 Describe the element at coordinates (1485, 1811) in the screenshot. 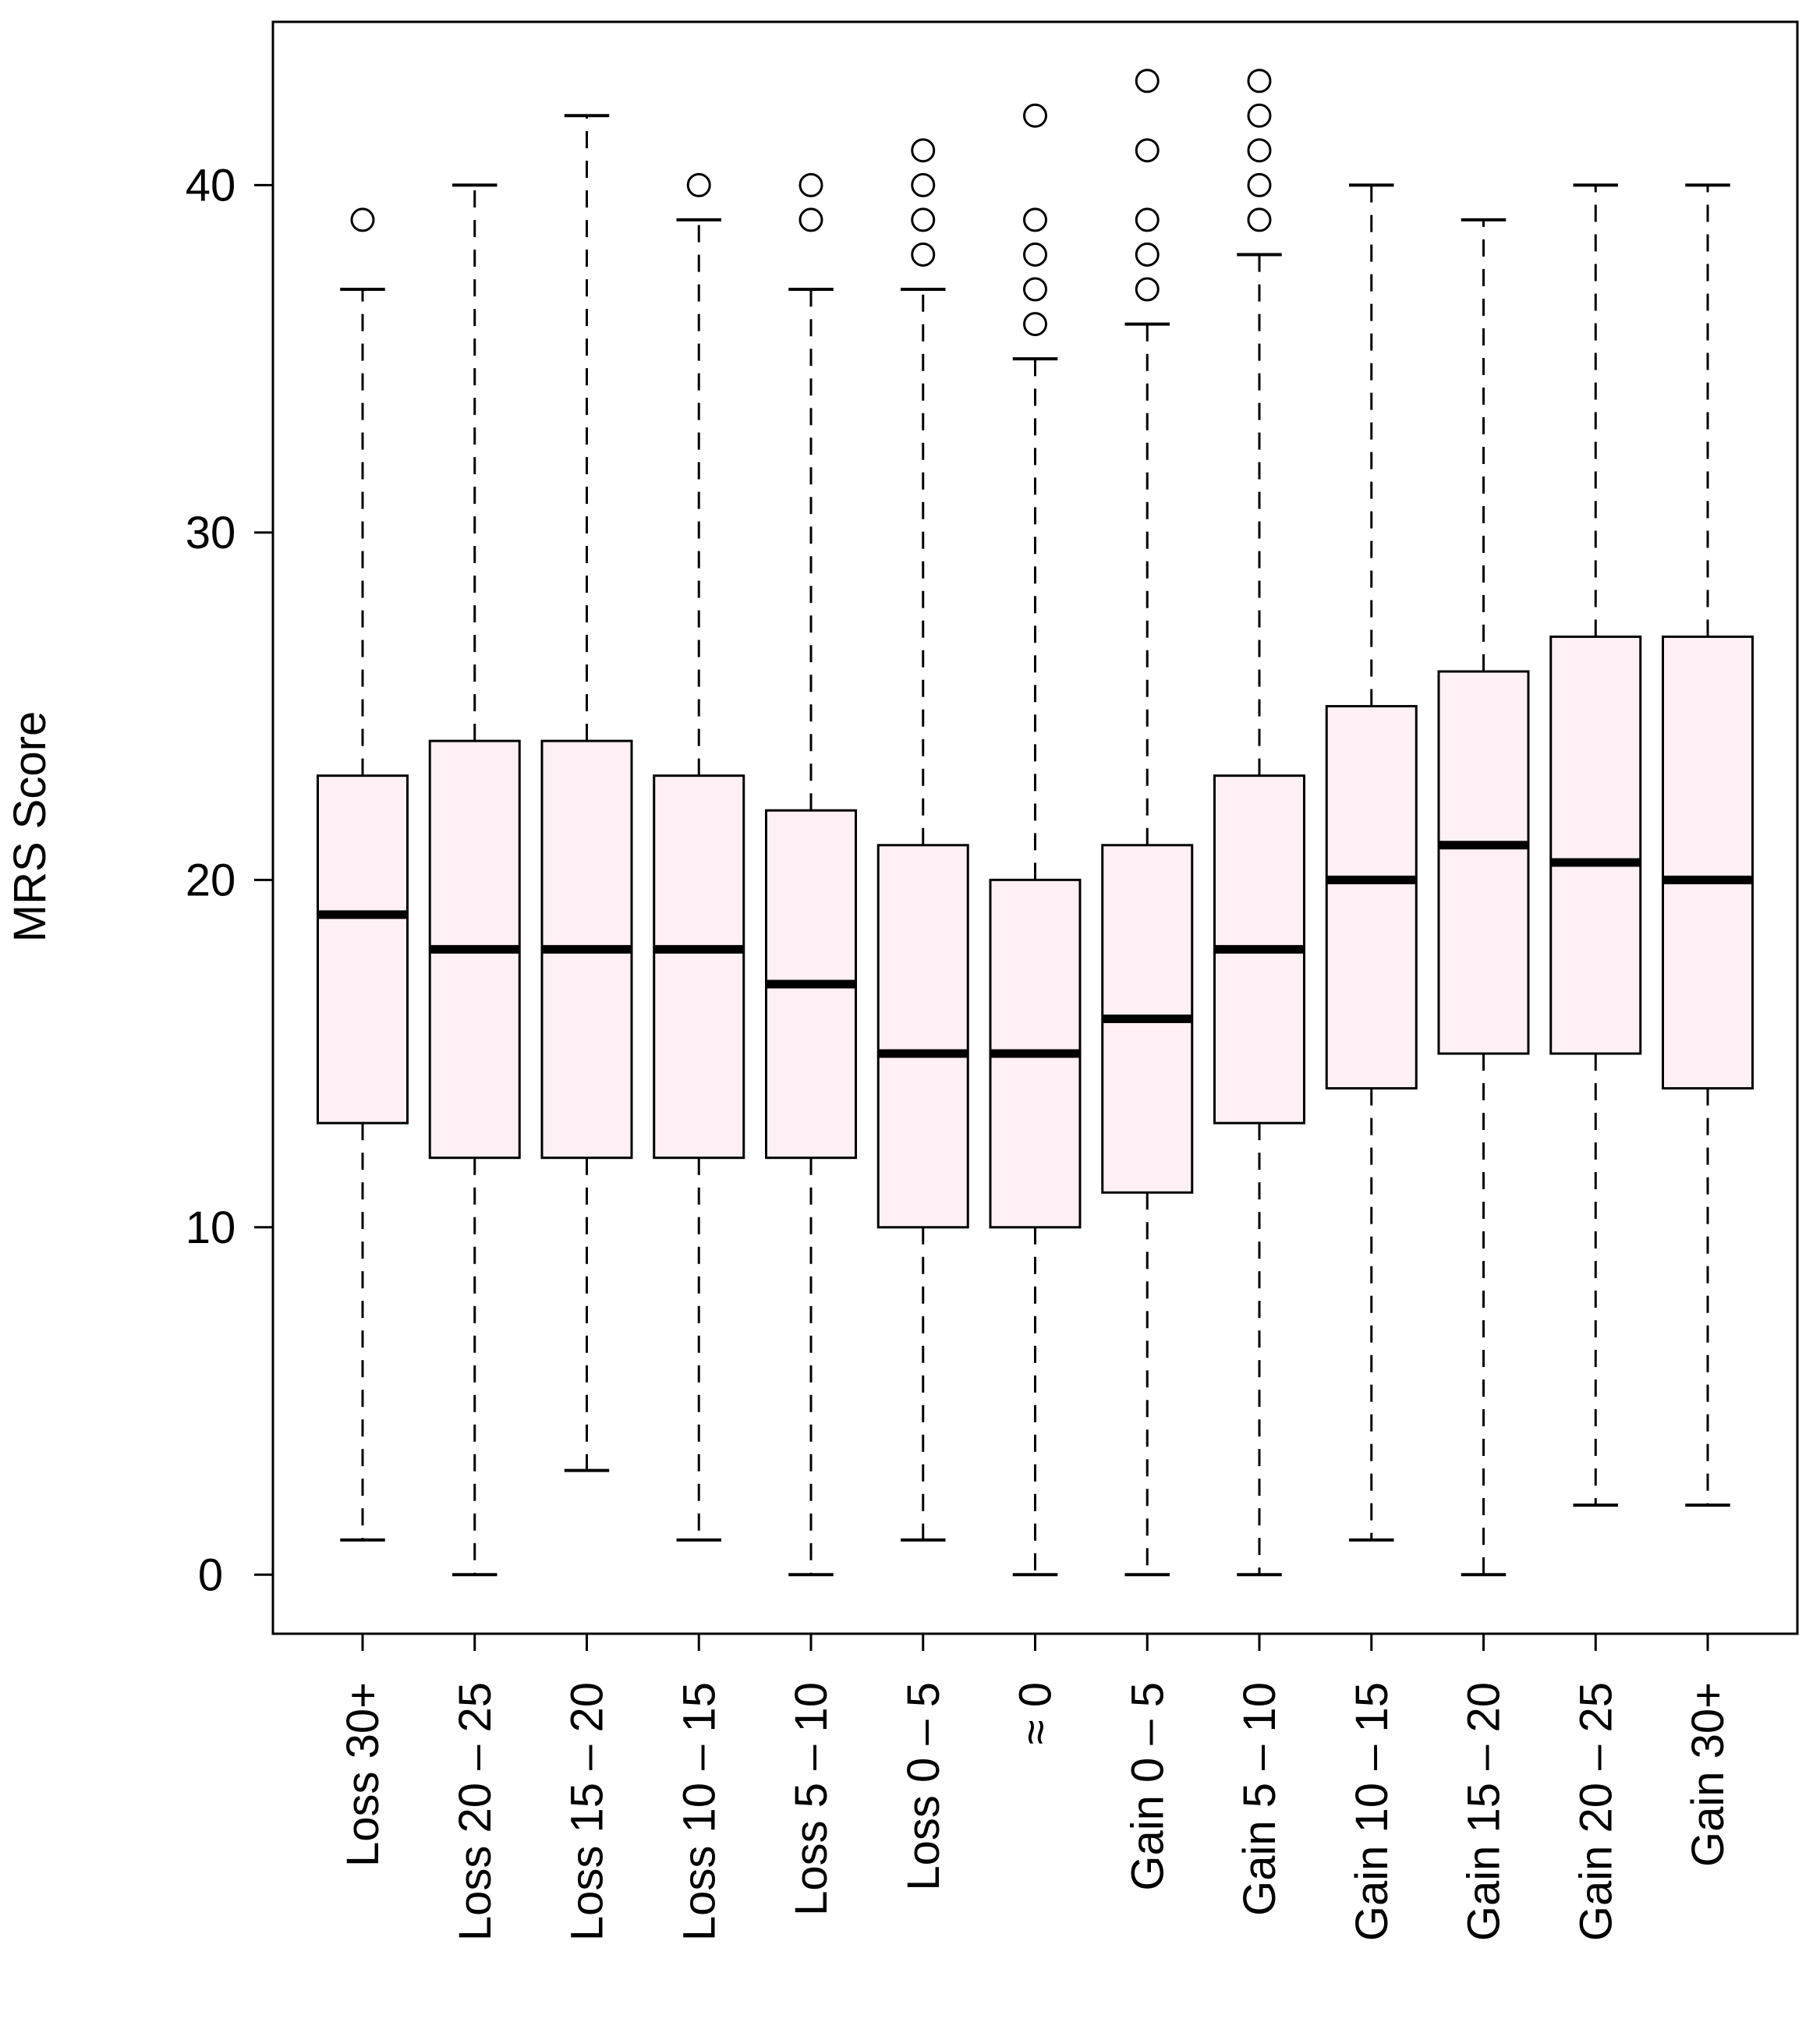

I see `x-tick-label: Gain 15 – 20` at that location.